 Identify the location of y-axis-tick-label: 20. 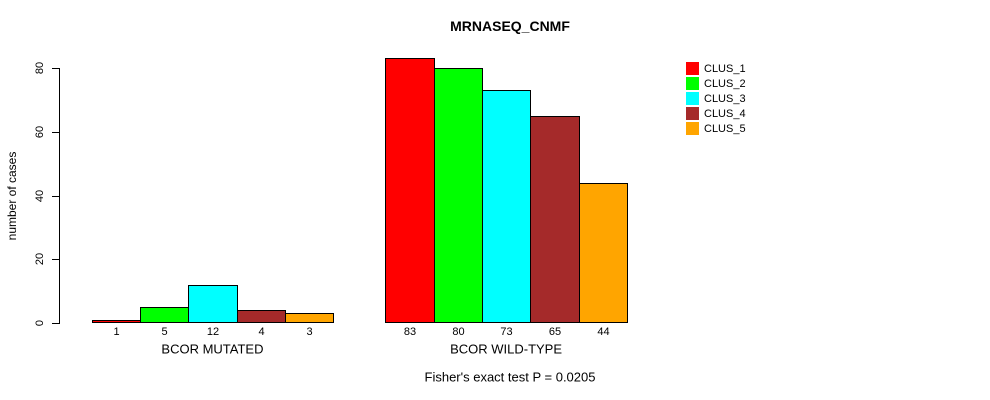
(40, 259).